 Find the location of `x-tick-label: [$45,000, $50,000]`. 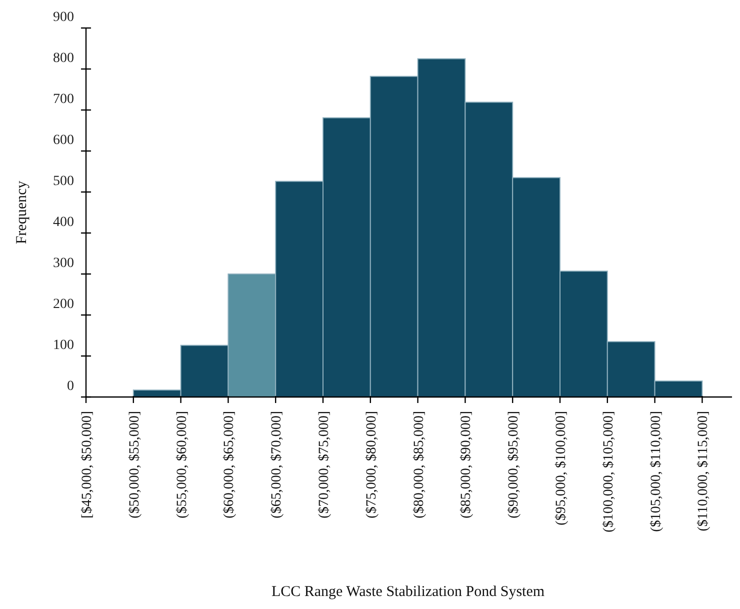

x-tick-label: [$45,000, $50,000] is located at coordinates (87, 464).